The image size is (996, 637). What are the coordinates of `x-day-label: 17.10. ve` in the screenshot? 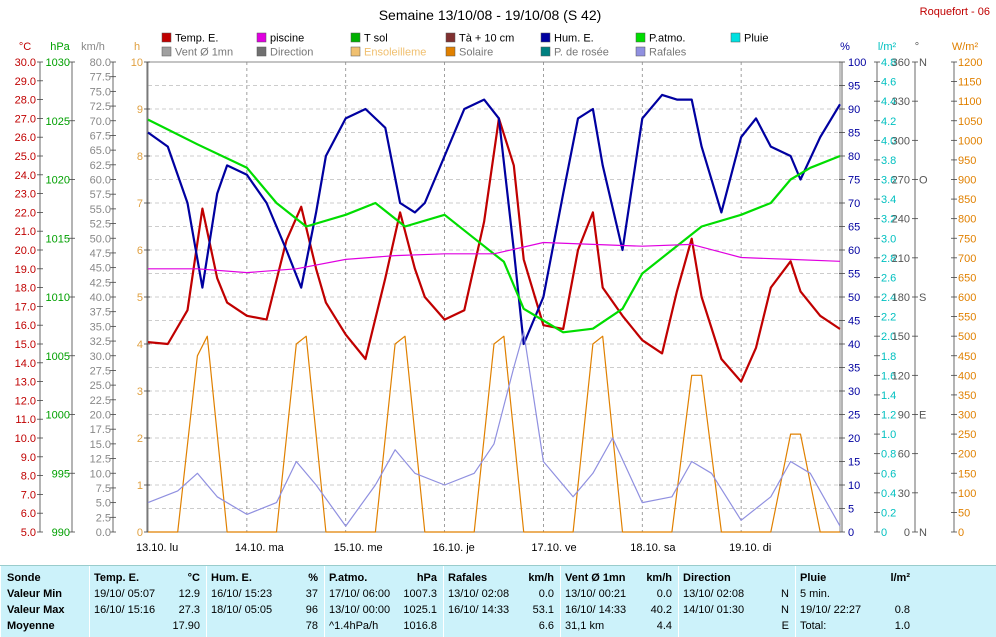 It's located at (553, 548).